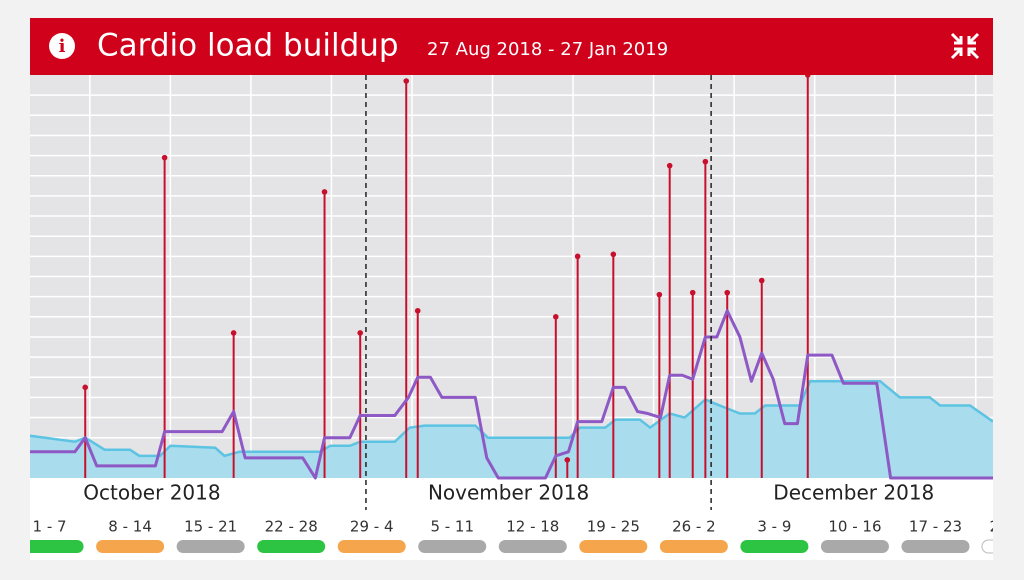  Describe the element at coordinates (1006, 527) in the screenshot. I see `week-label: 24 - 30` at that location.